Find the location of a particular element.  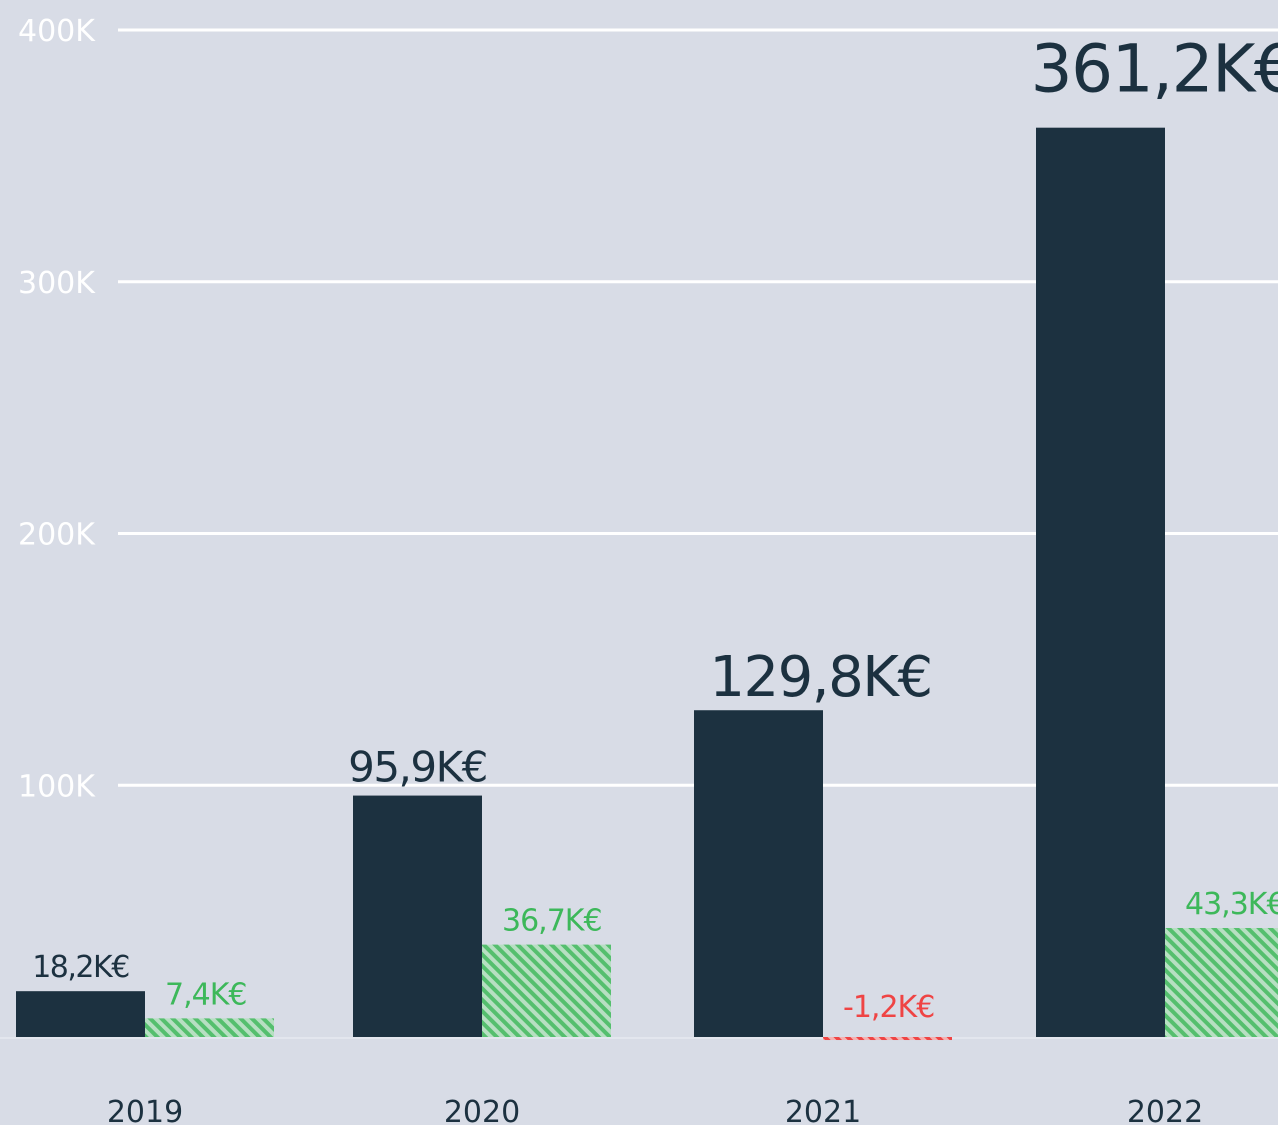

bar-value-label: 36,7K€ is located at coordinates (552, 921).